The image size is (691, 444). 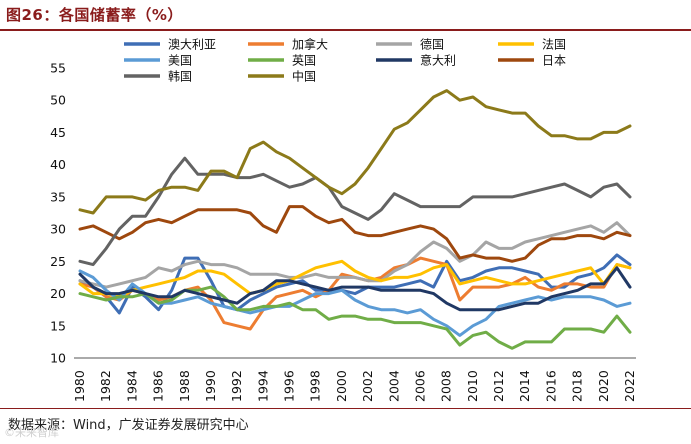 What do you see at coordinates (550, 386) in the screenshot?
I see `x-tick-label: 2016` at bounding box center [550, 386].